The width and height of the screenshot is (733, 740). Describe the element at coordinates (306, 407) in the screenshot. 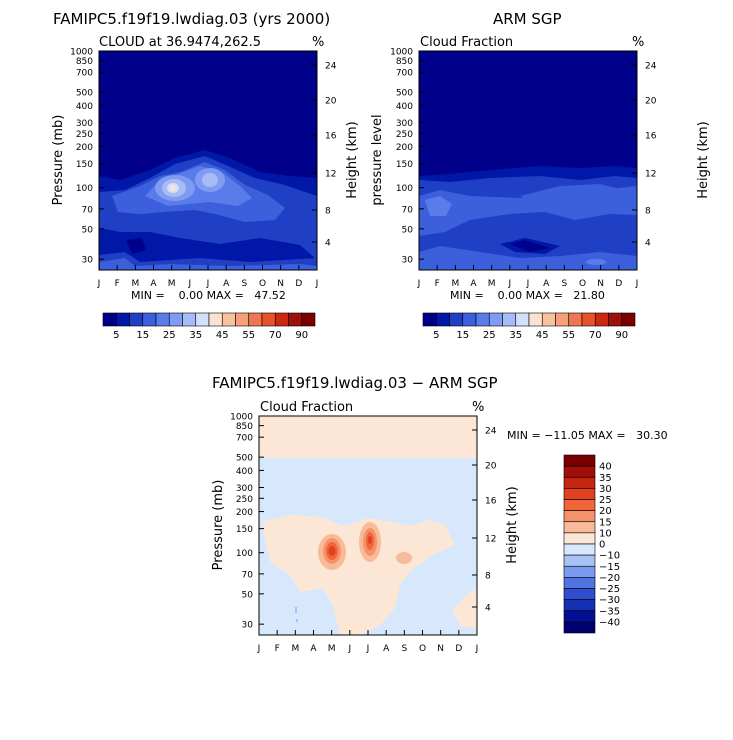

I see `panel-diff-subtitle: Cloud Fraction` at that location.